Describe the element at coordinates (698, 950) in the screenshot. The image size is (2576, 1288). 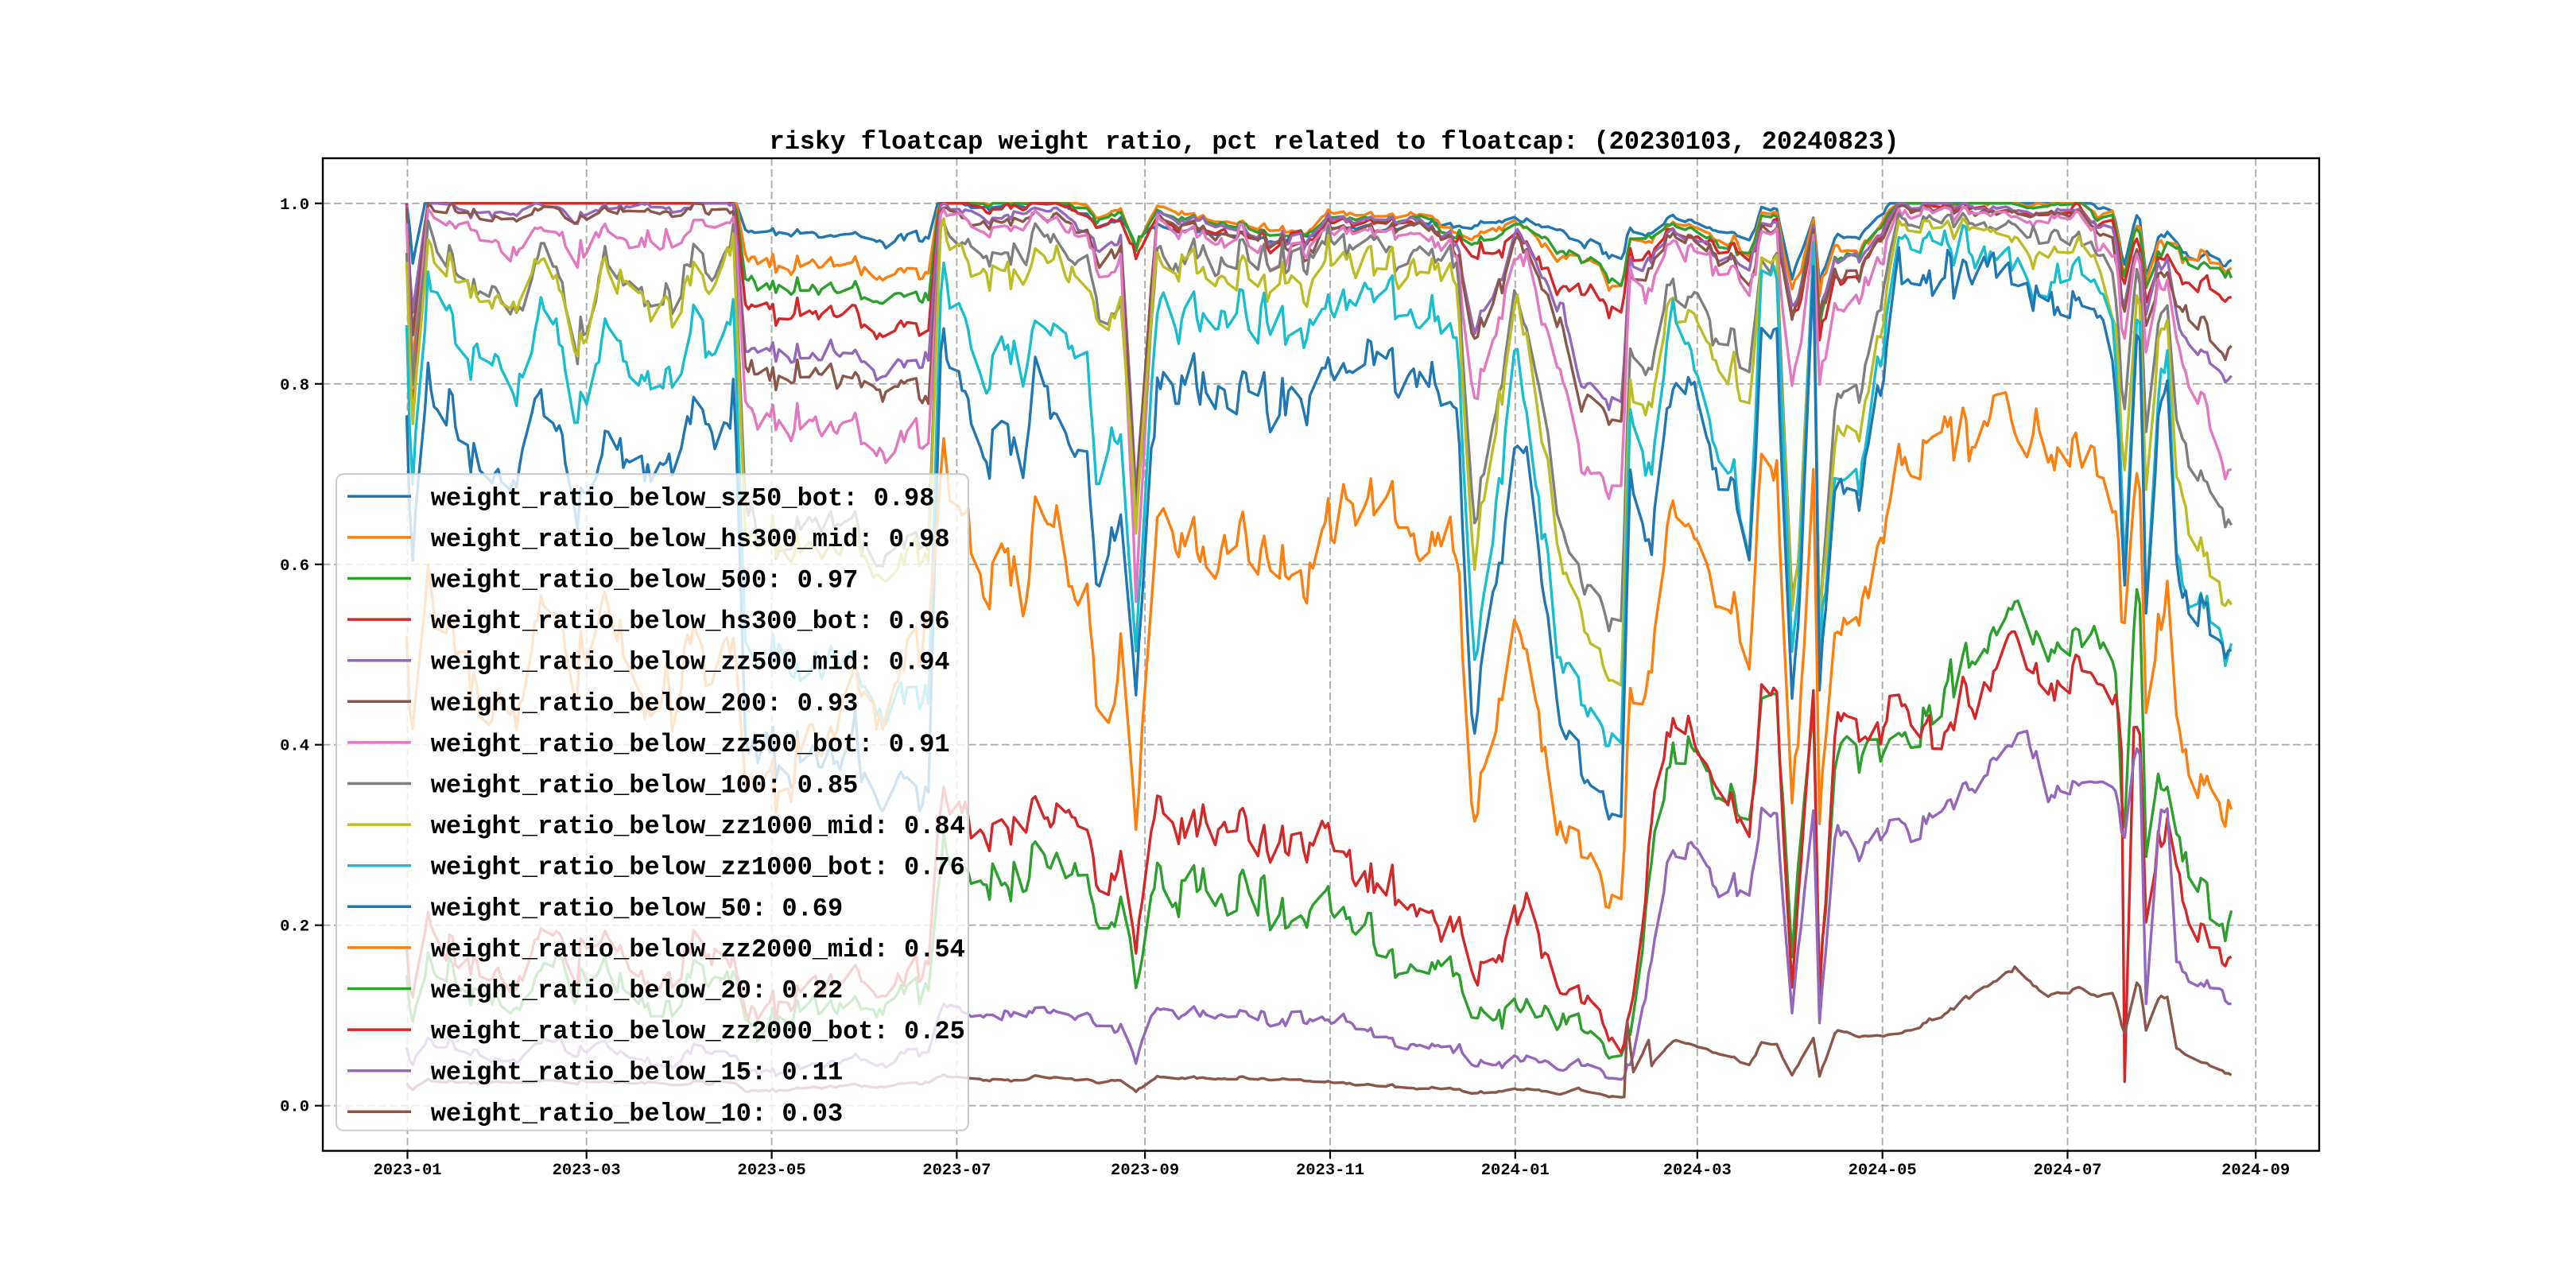
I see `svg-text:weight_ratio_below_zz2000_mid:: weight_ratio_below_zz2000_mid: 0.54` at that location.